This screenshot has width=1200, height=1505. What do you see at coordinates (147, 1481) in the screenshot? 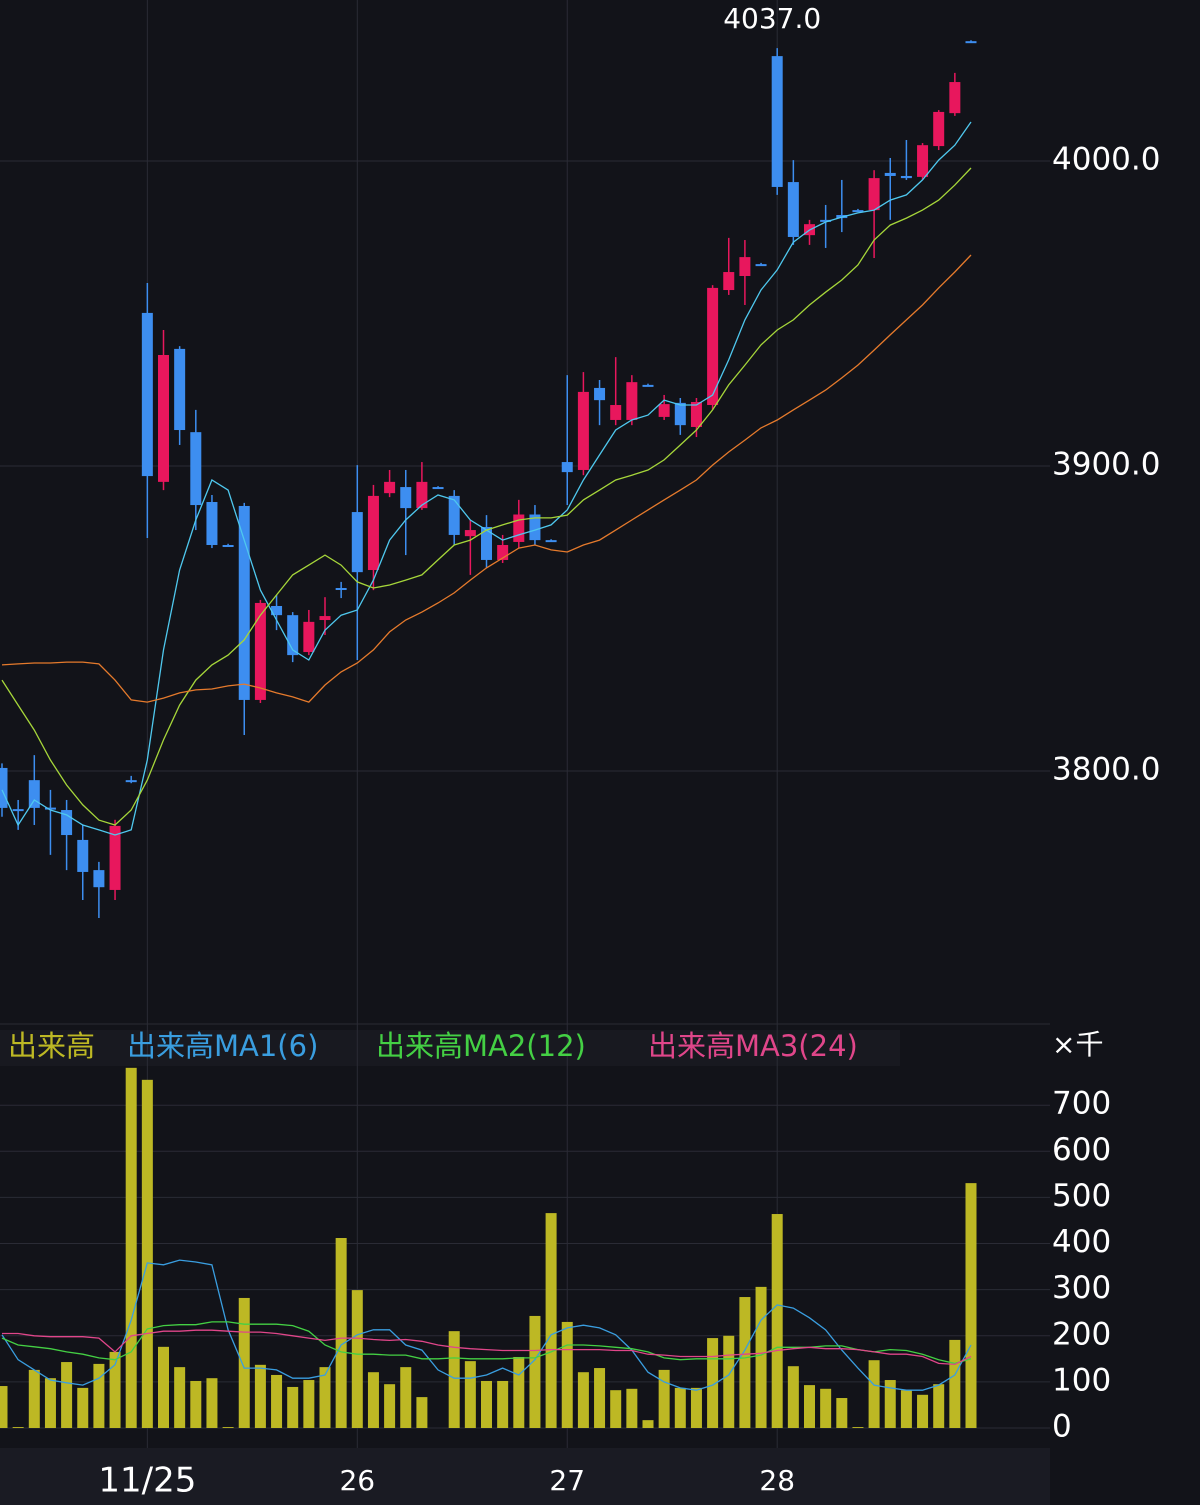
I see `x-tick-label: 11/25` at bounding box center [147, 1481].